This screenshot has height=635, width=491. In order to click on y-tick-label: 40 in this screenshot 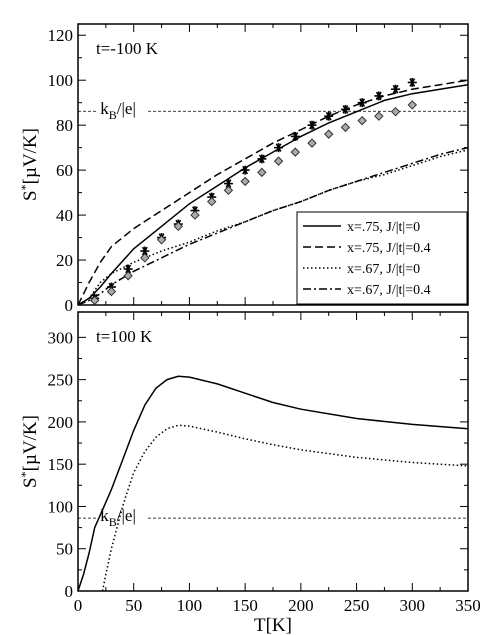, I will do `click(64, 215)`.